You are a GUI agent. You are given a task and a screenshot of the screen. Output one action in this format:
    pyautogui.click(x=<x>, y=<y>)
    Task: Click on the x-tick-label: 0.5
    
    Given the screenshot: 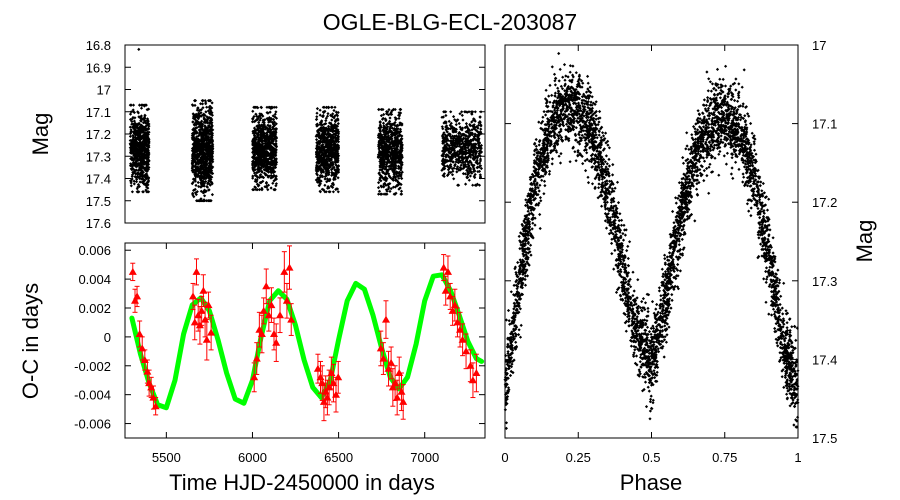 What is the action you would take?
    pyautogui.click(x=651, y=457)
    